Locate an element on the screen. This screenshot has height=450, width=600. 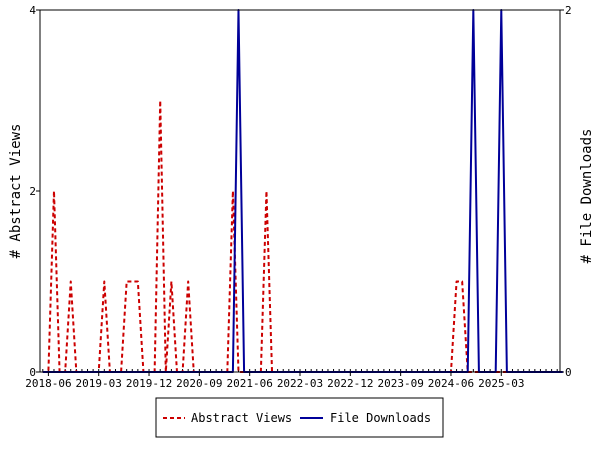
legend: Abstract Views File Downloads is located at coordinates (299, 417).